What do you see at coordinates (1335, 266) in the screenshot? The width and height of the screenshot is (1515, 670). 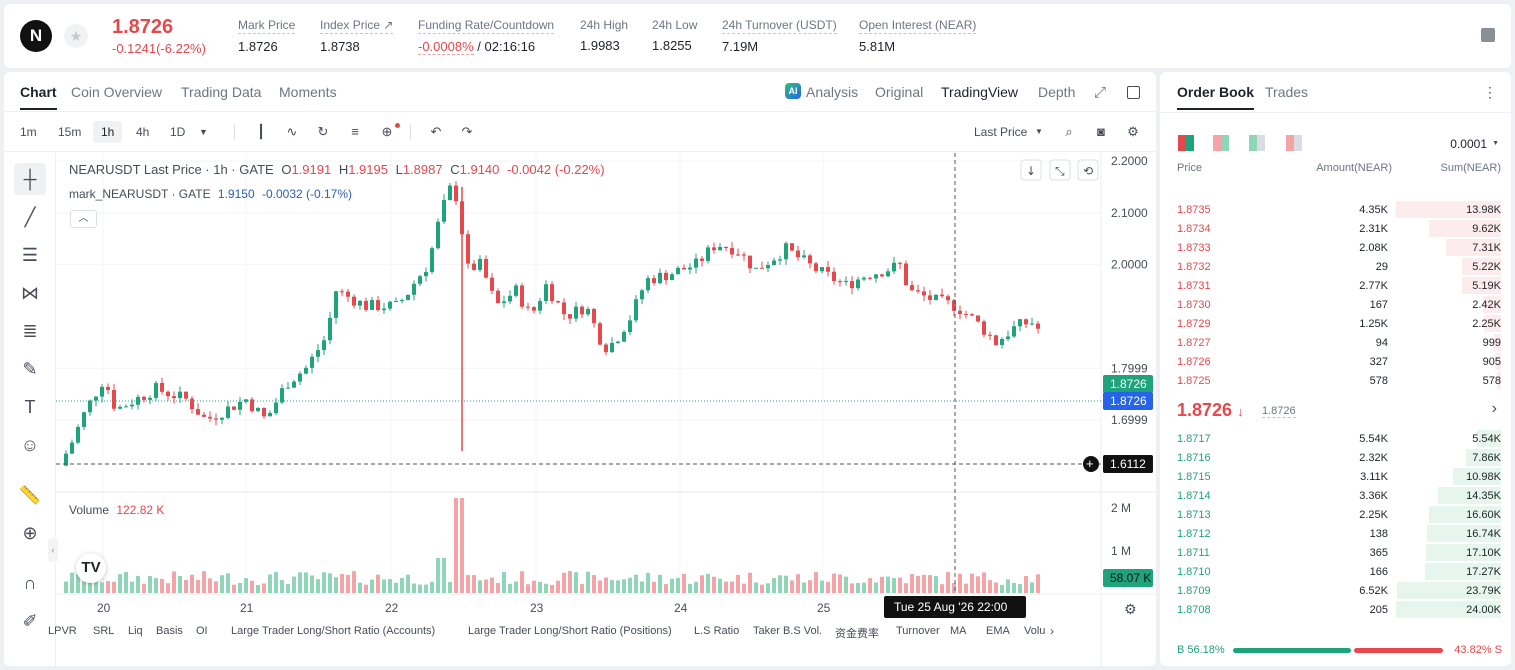 I see `ask-row: 1.8732 29 5.22K` at bounding box center [1335, 266].